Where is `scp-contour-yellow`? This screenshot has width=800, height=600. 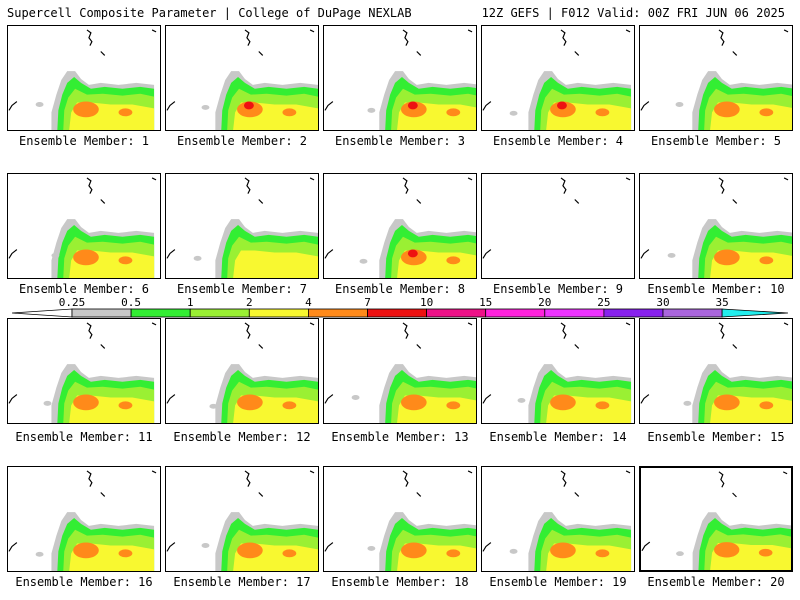 scp-contour-yellow is located at coordinates (275, 264).